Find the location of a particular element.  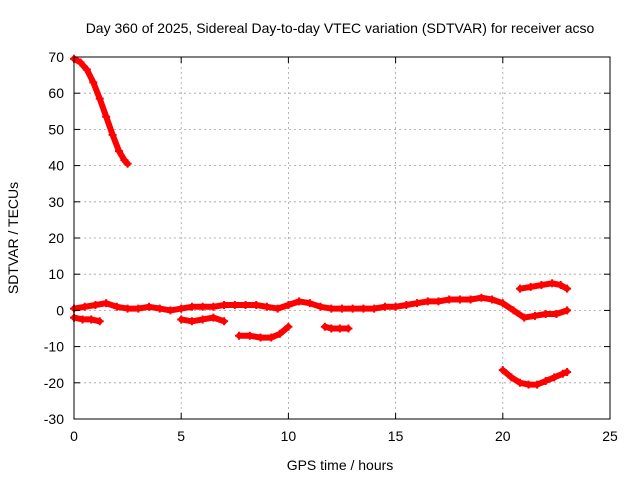

y-tick-label: 20 is located at coordinates (56, 238).